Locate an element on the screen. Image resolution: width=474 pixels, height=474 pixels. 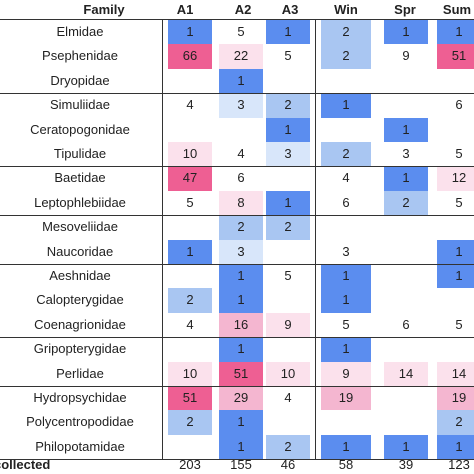
family-name: Perlidae is located at coordinates (80, 373).